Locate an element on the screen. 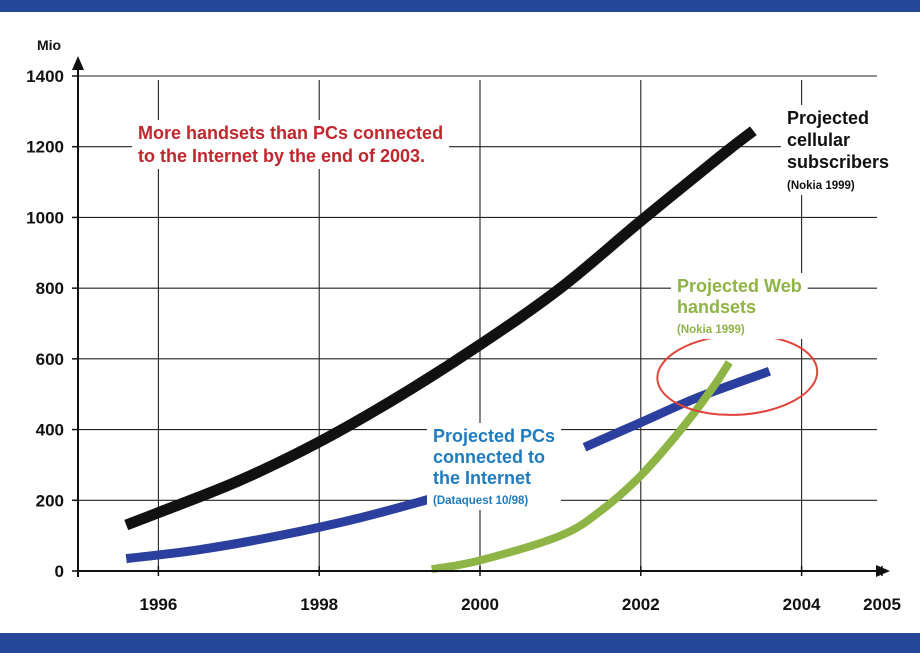 This screenshot has height=653, width=920. cellular-subscribers-label-line: subscribers is located at coordinates (838, 162).